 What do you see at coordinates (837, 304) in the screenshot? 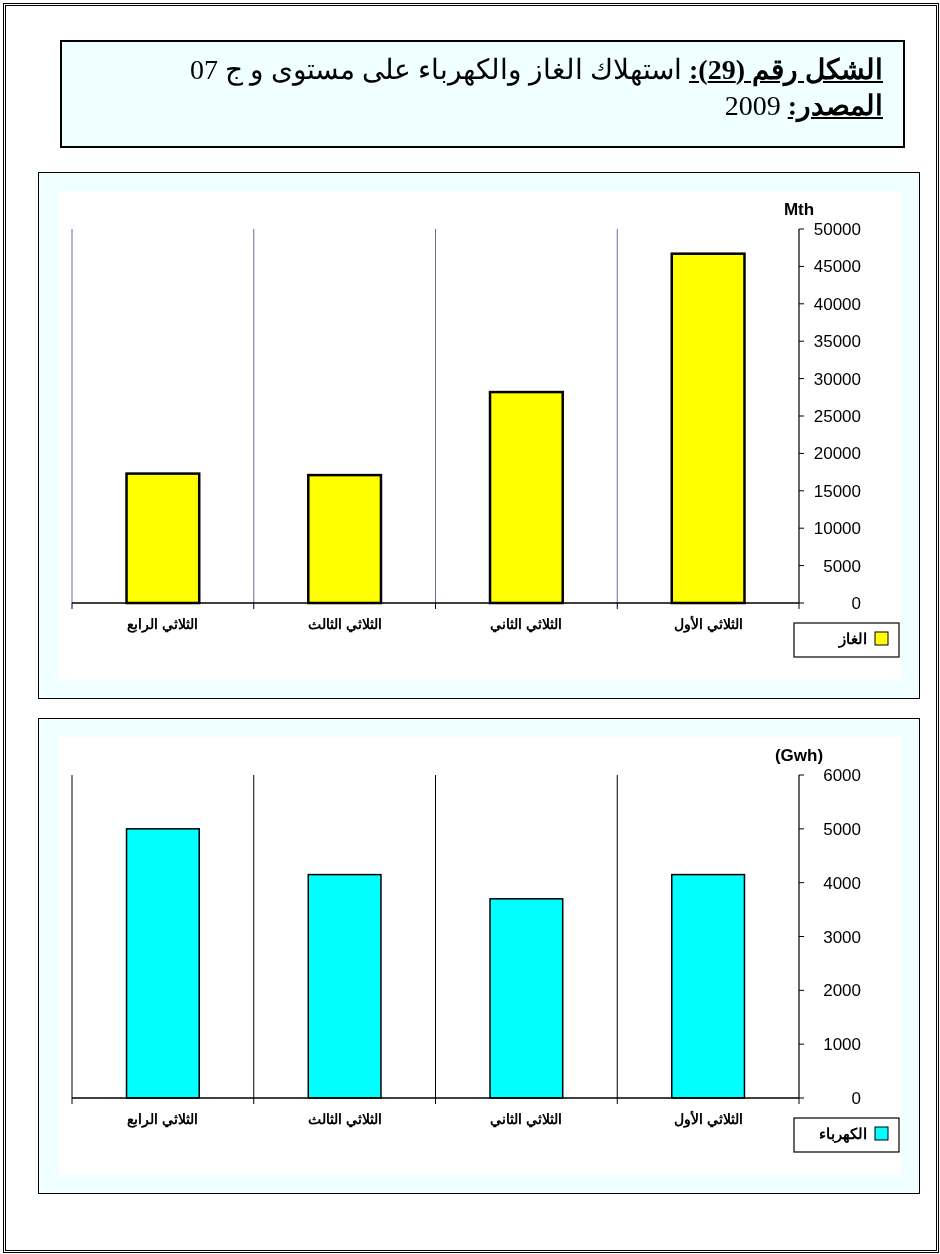
I see `y-tick-label: 40000` at bounding box center [837, 304].